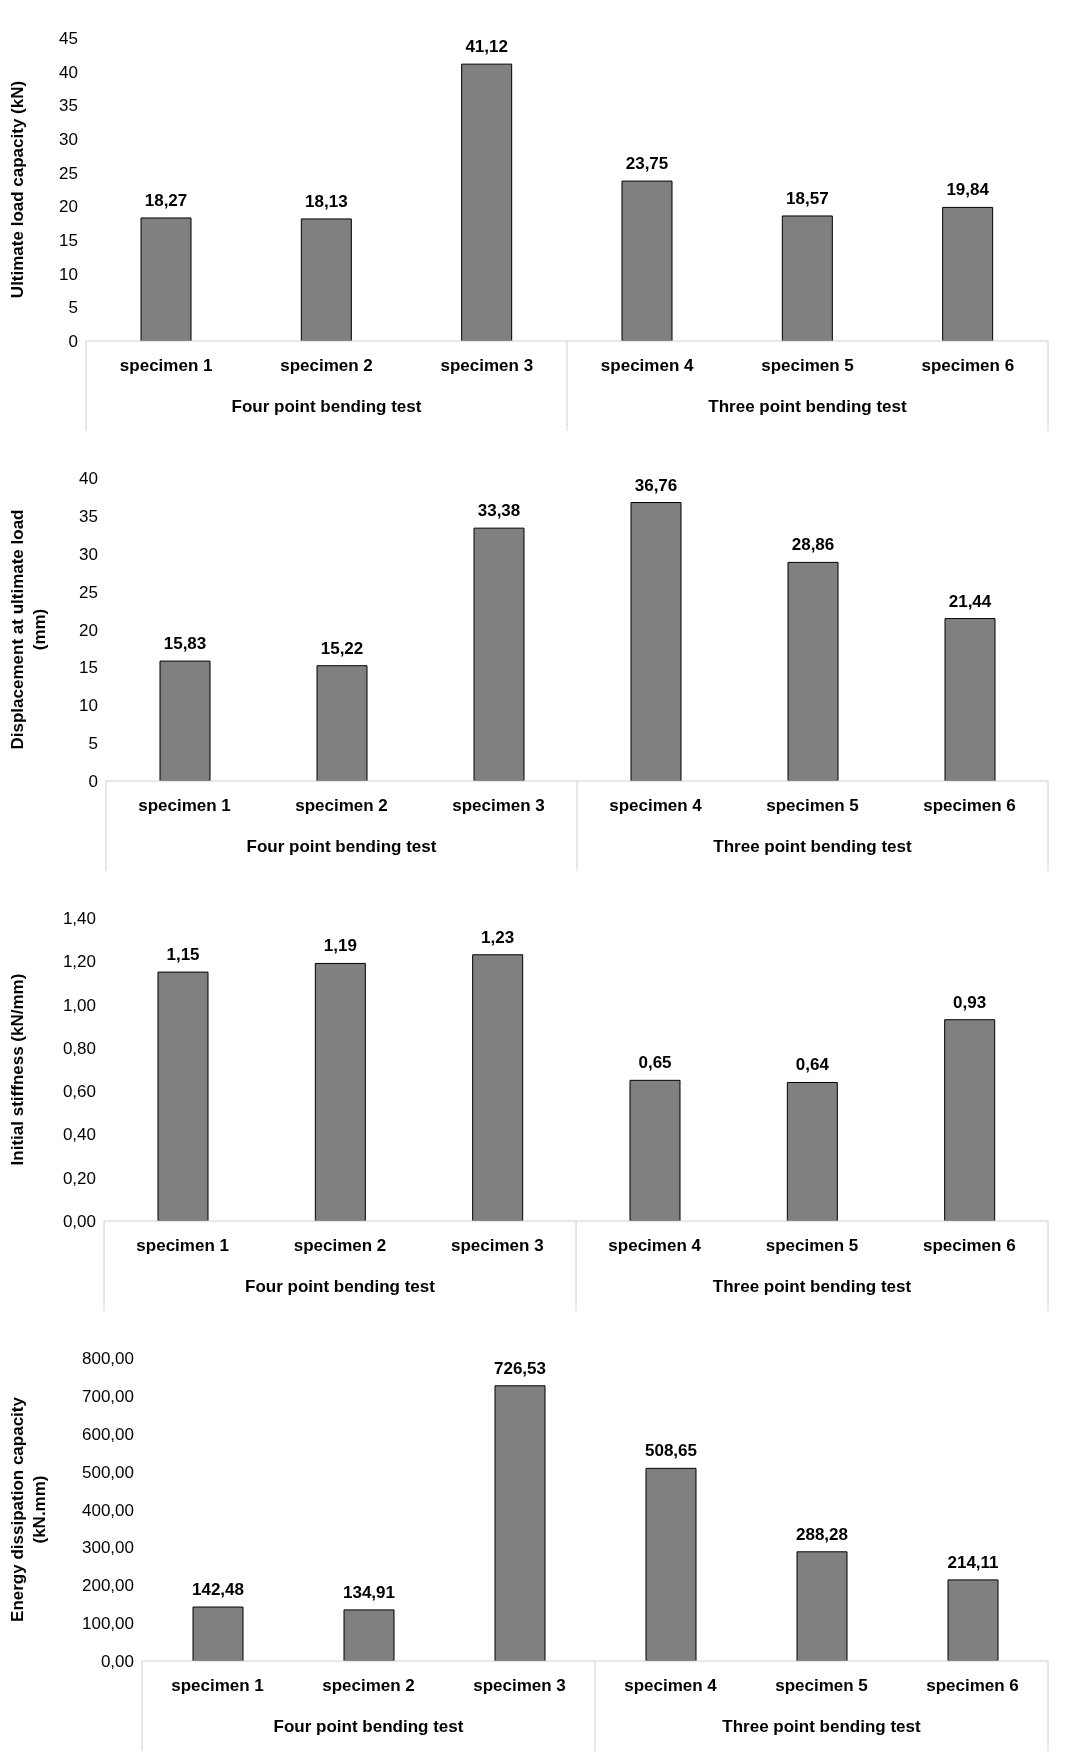  Describe the element at coordinates (79, 1048) in the screenshot. I see `y-tick-label: 0,80` at that location.